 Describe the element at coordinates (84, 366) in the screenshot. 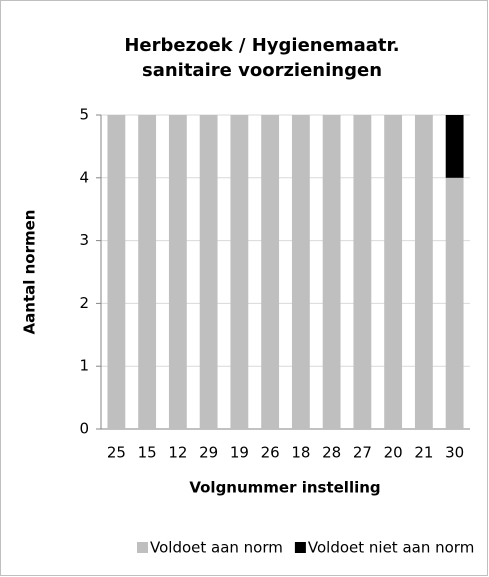

I see `y-tick-label: 1` at that location.